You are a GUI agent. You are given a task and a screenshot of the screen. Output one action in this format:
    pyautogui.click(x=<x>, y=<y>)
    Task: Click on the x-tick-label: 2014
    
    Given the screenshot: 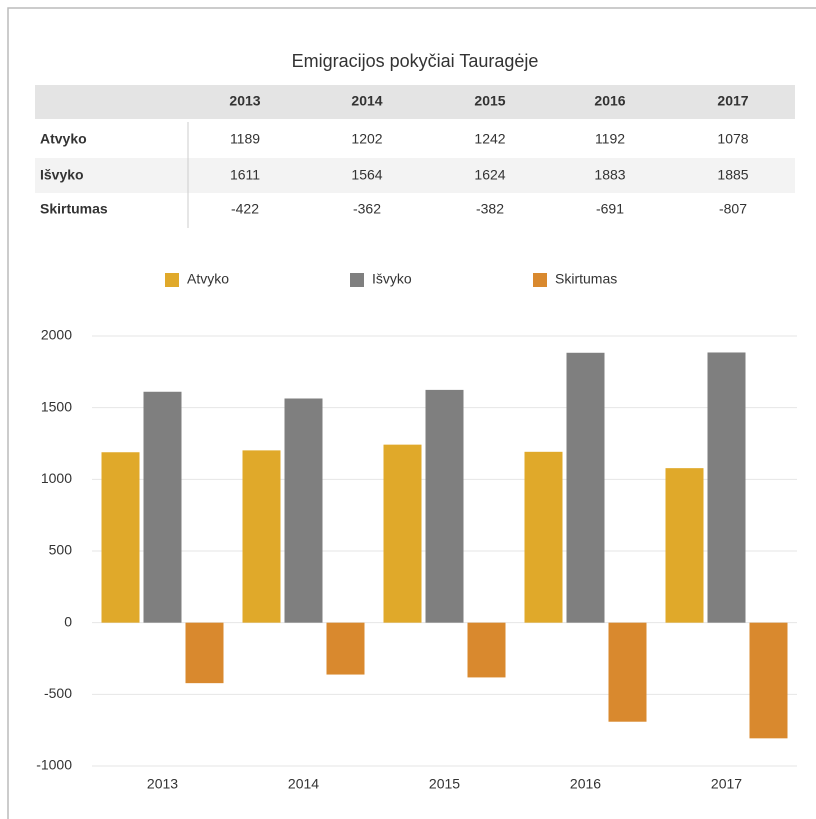 What is the action you would take?
    pyautogui.click(x=303, y=784)
    